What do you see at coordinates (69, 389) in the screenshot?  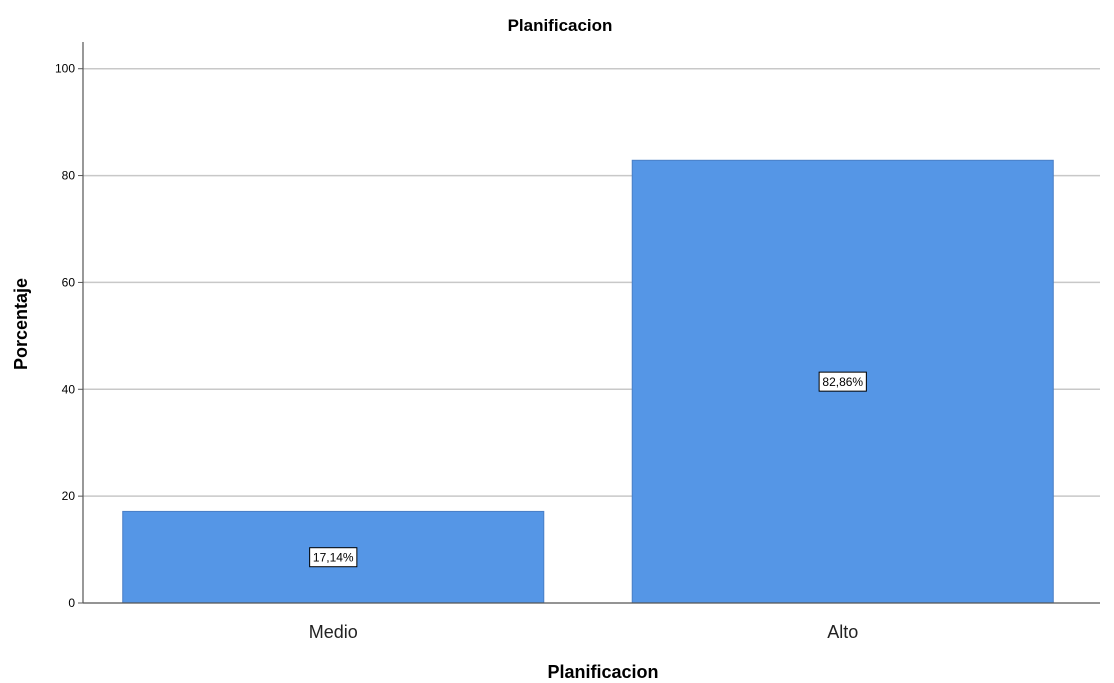 I see `y-tick-label: 40` at bounding box center [69, 389].